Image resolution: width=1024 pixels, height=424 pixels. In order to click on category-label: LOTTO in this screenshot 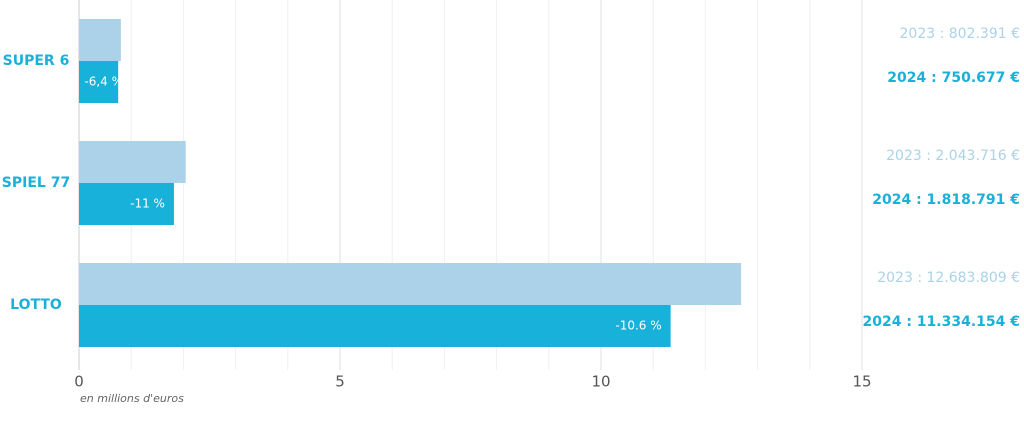, I will do `click(36, 305)`.